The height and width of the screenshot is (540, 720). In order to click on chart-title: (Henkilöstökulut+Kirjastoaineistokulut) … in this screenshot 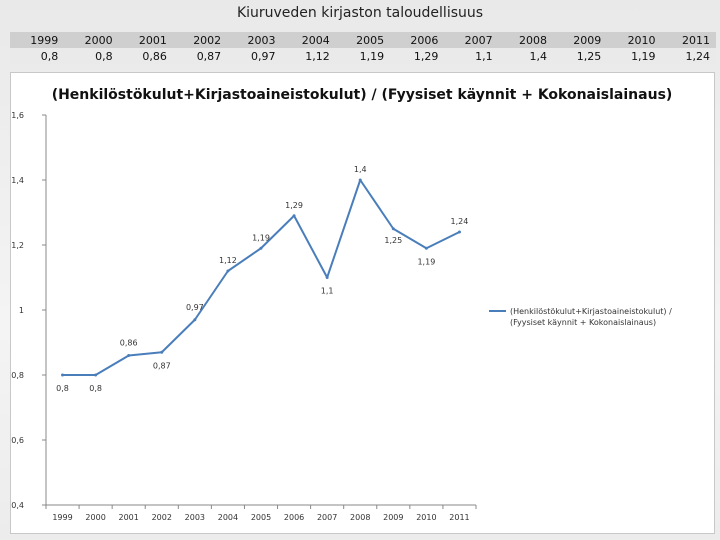, I will do `click(362, 95)`.